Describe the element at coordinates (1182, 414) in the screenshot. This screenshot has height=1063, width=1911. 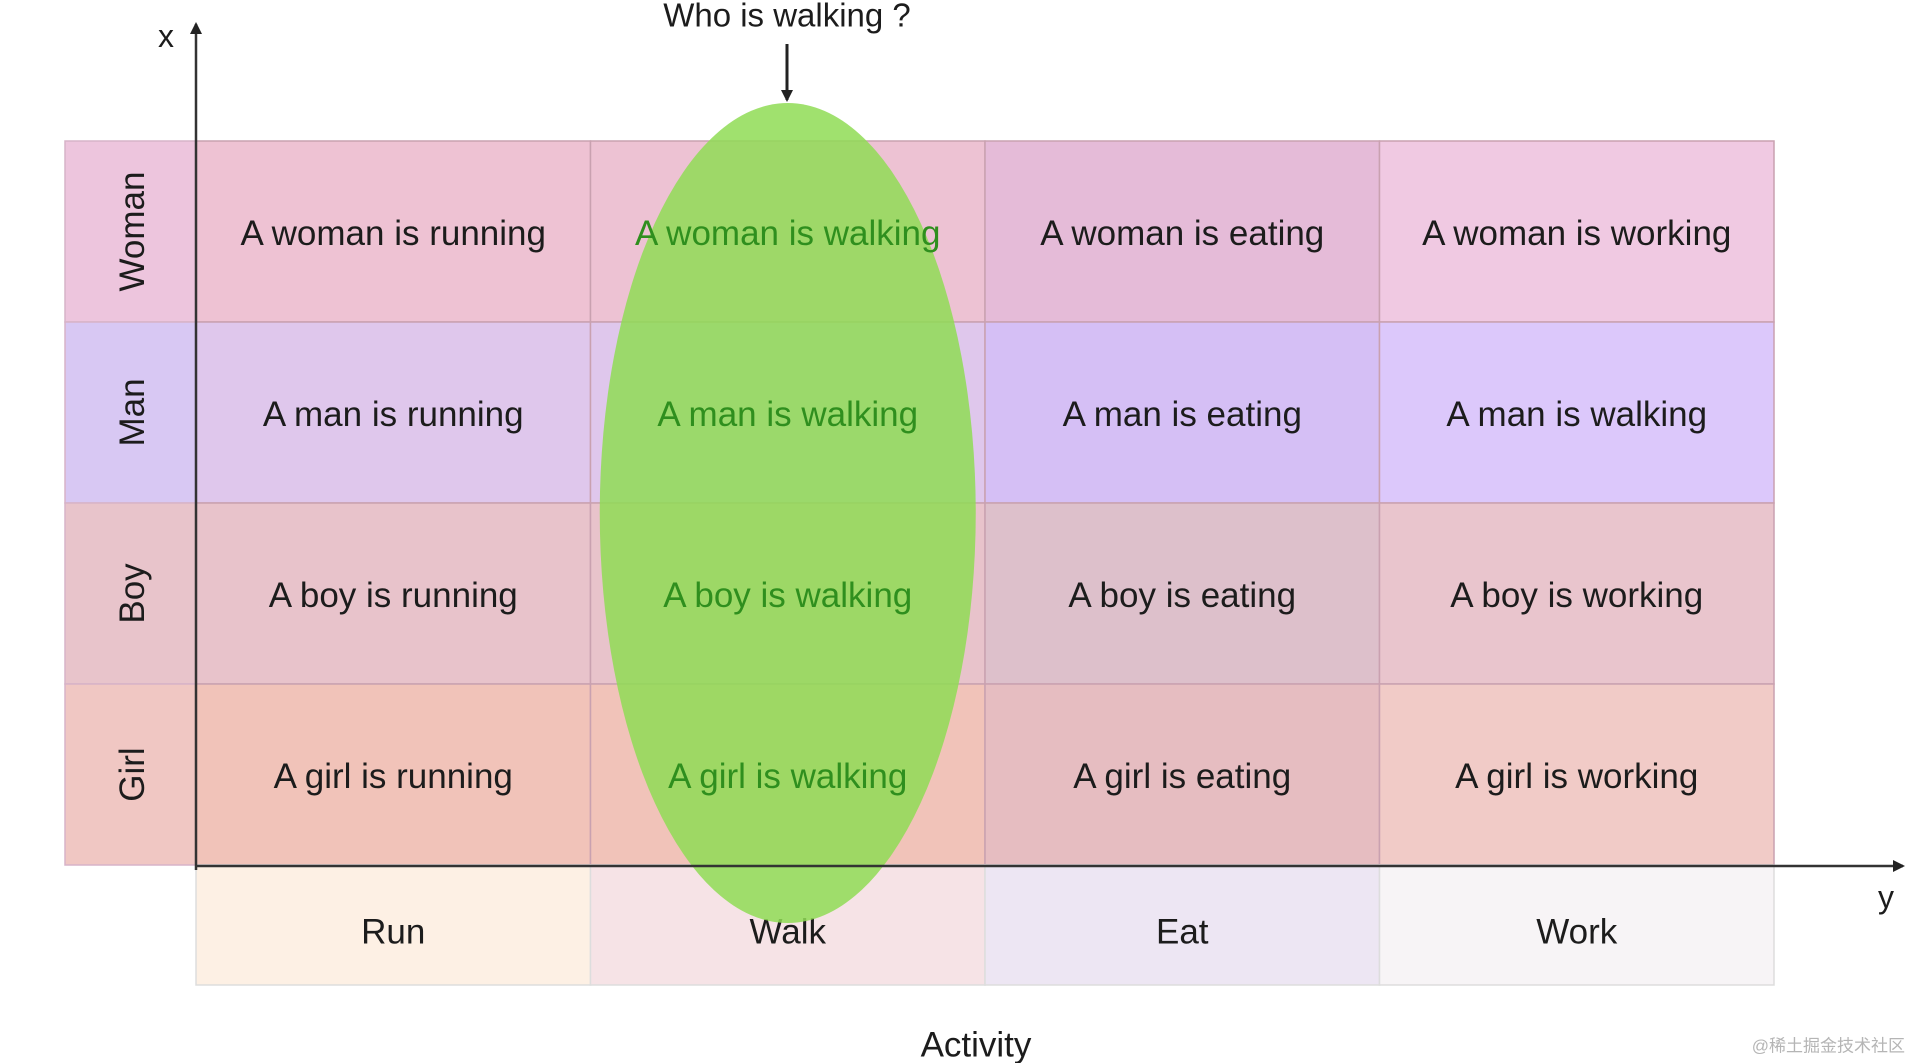
I see `cell-text-man-eat: A man is eating` at that location.